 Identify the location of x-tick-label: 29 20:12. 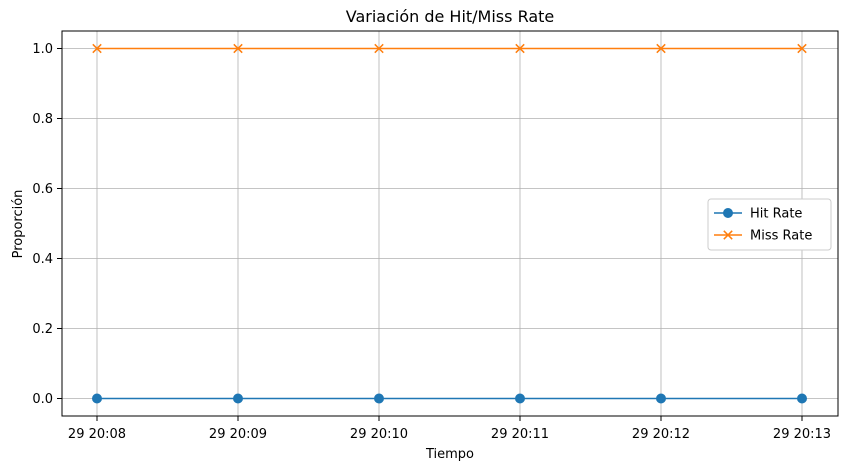
(661, 434).